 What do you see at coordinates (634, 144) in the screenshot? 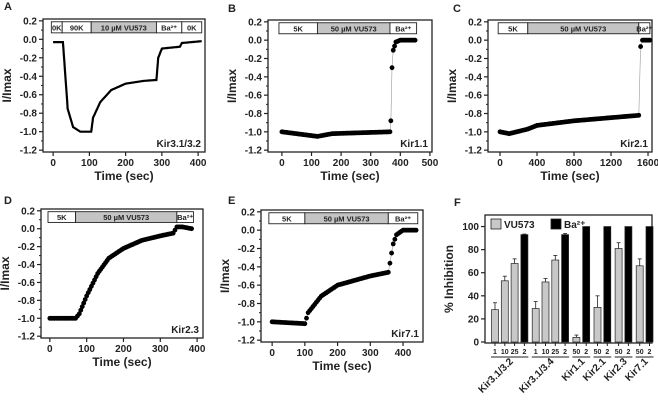
I see `channel-label: Kir2.1` at bounding box center [634, 144].